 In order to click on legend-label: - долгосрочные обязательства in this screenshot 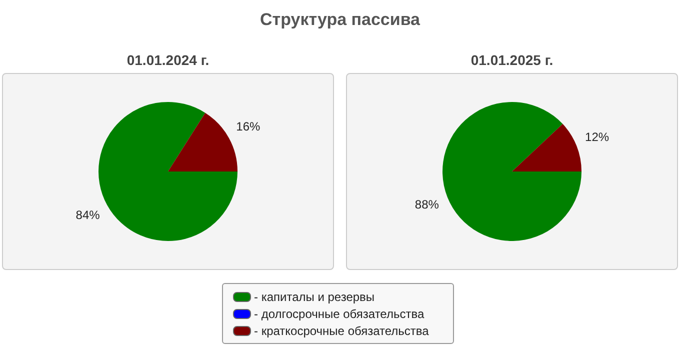, I will do `click(339, 313)`.